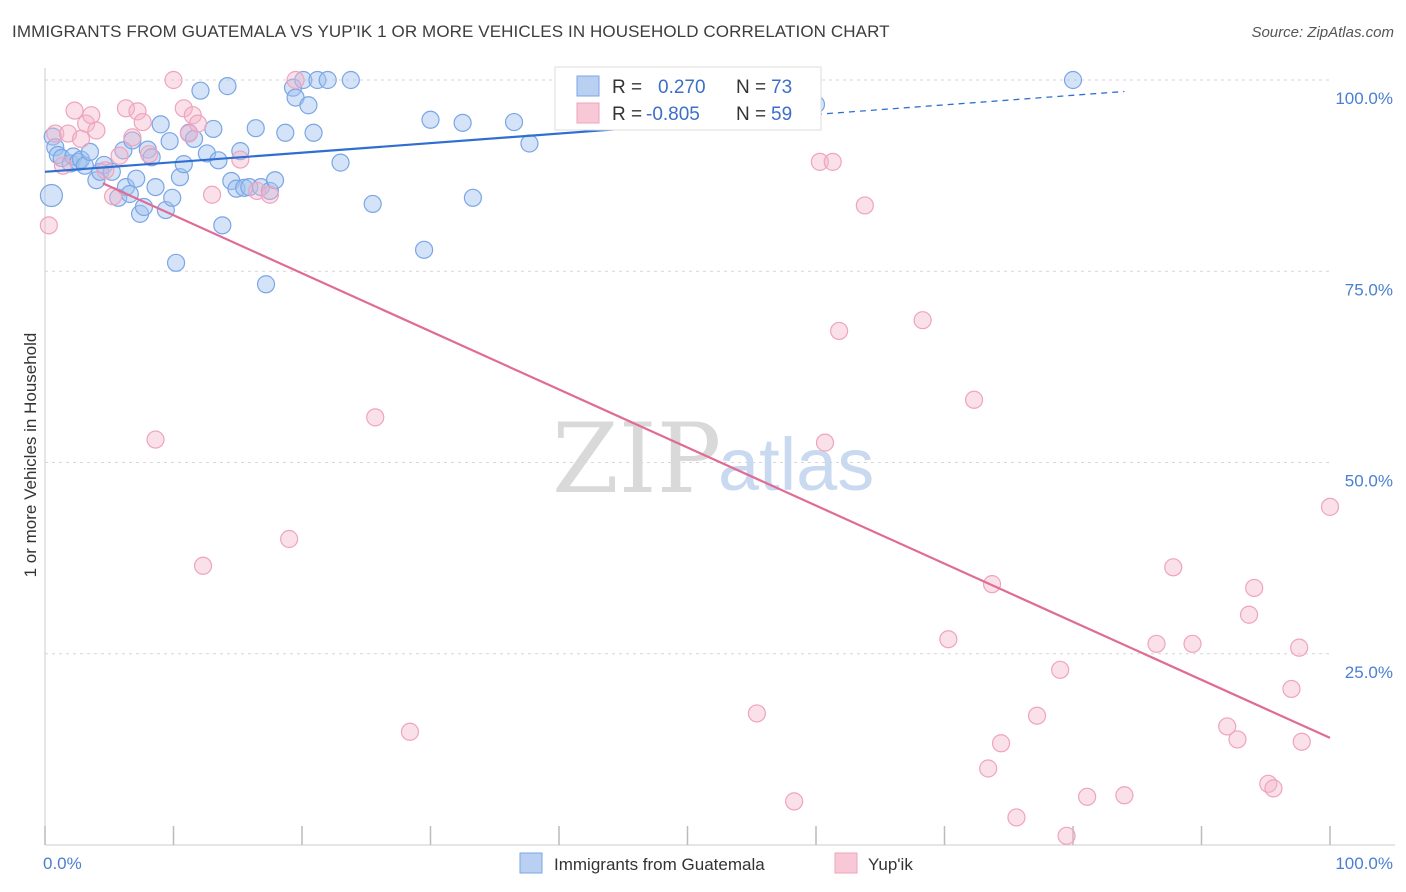 Image resolution: width=1406 pixels, height=892 pixels. What do you see at coordinates (682, 87) in the screenshot?
I see `legend-r-value-1: 0.270` at bounding box center [682, 87].